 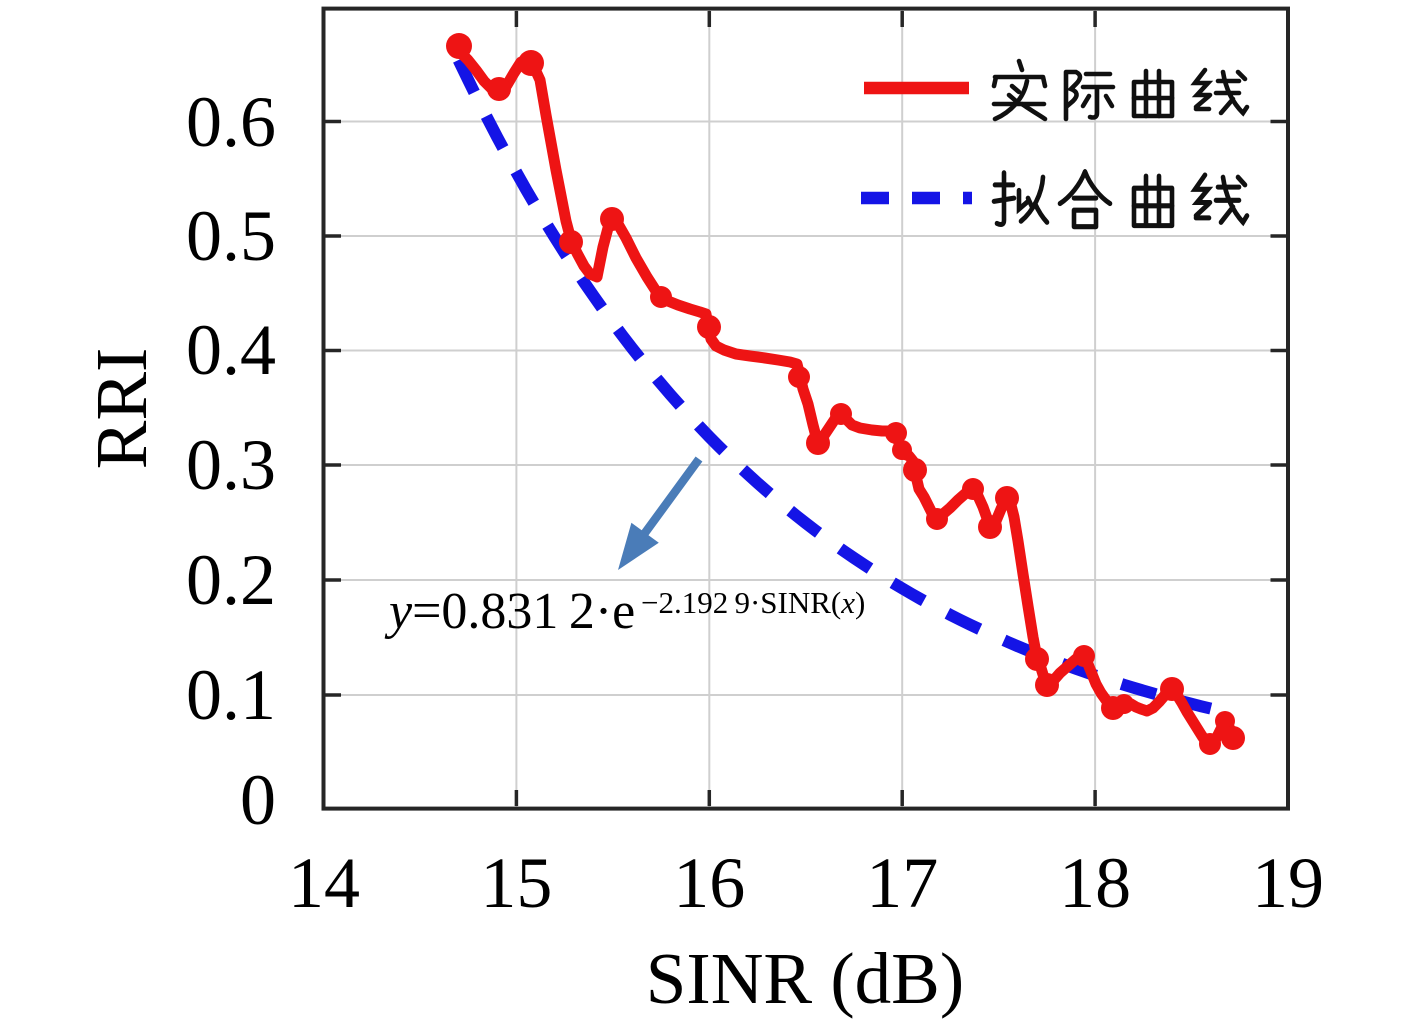 I want to click on svg-text: 0.2, so click(x=231, y=580).